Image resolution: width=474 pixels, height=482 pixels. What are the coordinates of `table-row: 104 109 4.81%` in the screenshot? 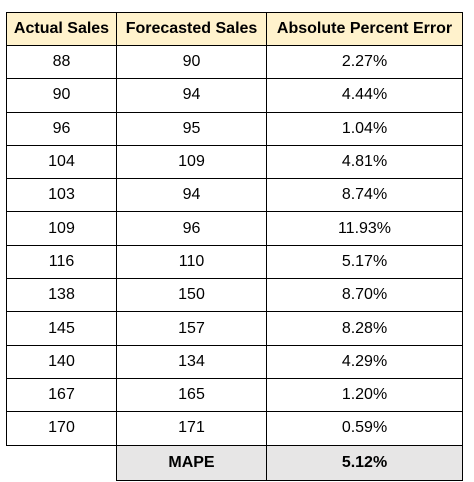 It's located at (234, 162).